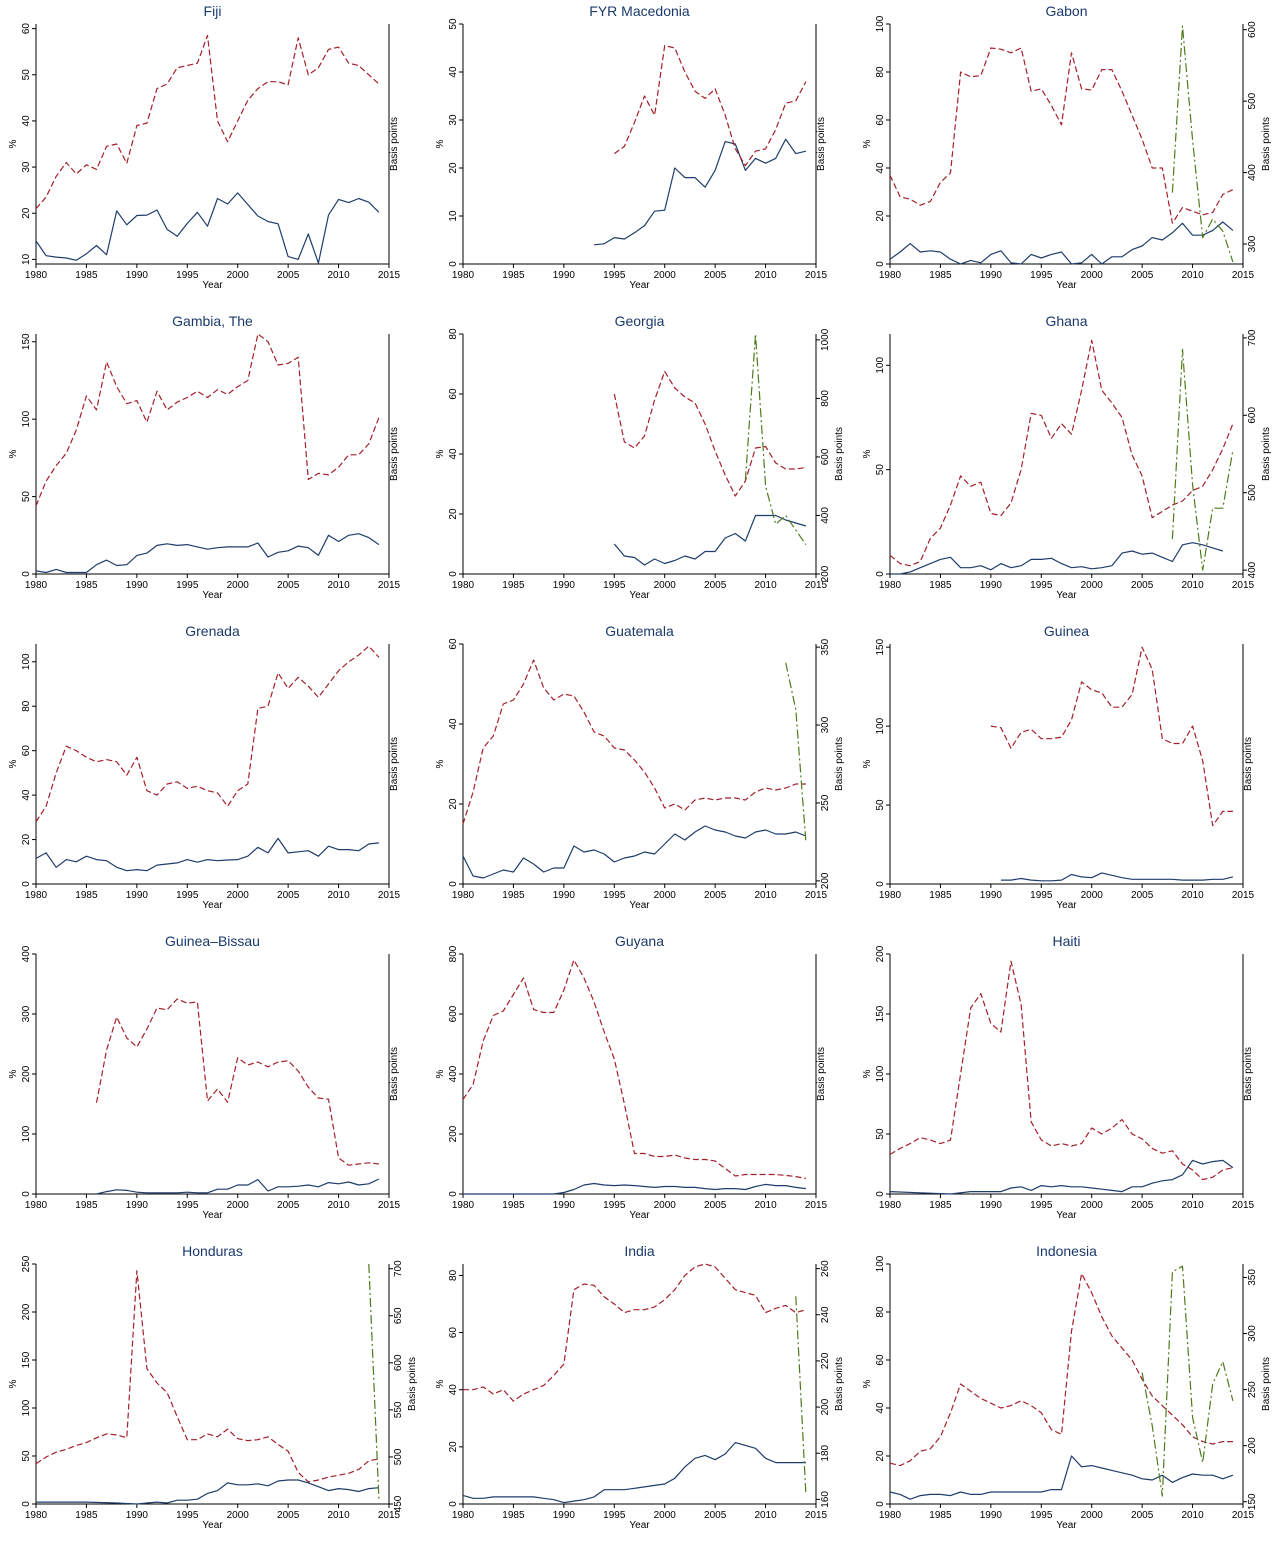 This screenshot has height=1548, width=1281. Describe the element at coordinates (1252, 337) in the screenshot. I see `y2-tick-label: 700` at that location.